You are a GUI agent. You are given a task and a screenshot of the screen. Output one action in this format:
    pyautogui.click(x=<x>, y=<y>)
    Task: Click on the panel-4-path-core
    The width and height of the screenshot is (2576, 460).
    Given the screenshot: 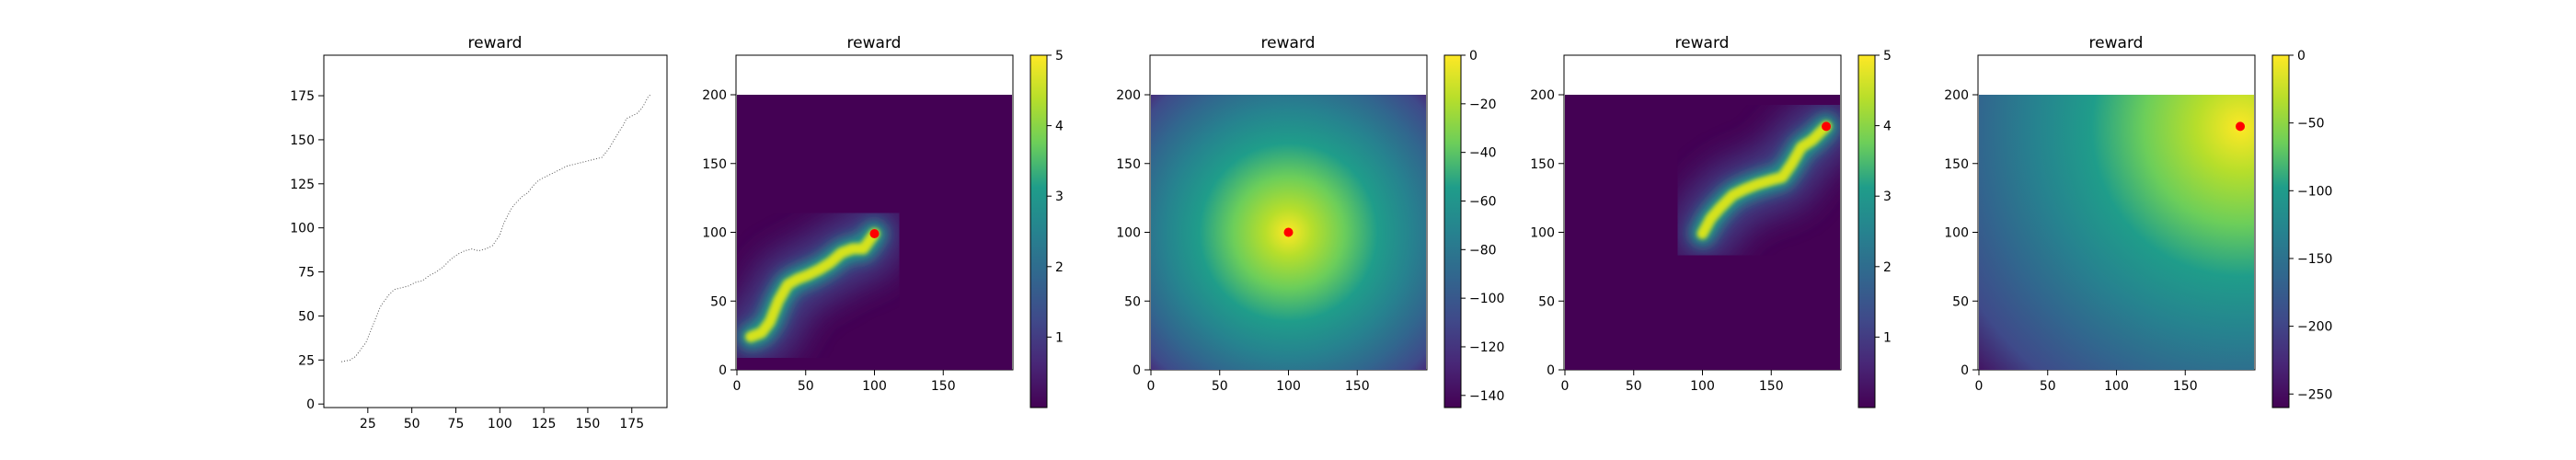 What is the action you would take?
    pyautogui.click(x=1764, y=180)
    